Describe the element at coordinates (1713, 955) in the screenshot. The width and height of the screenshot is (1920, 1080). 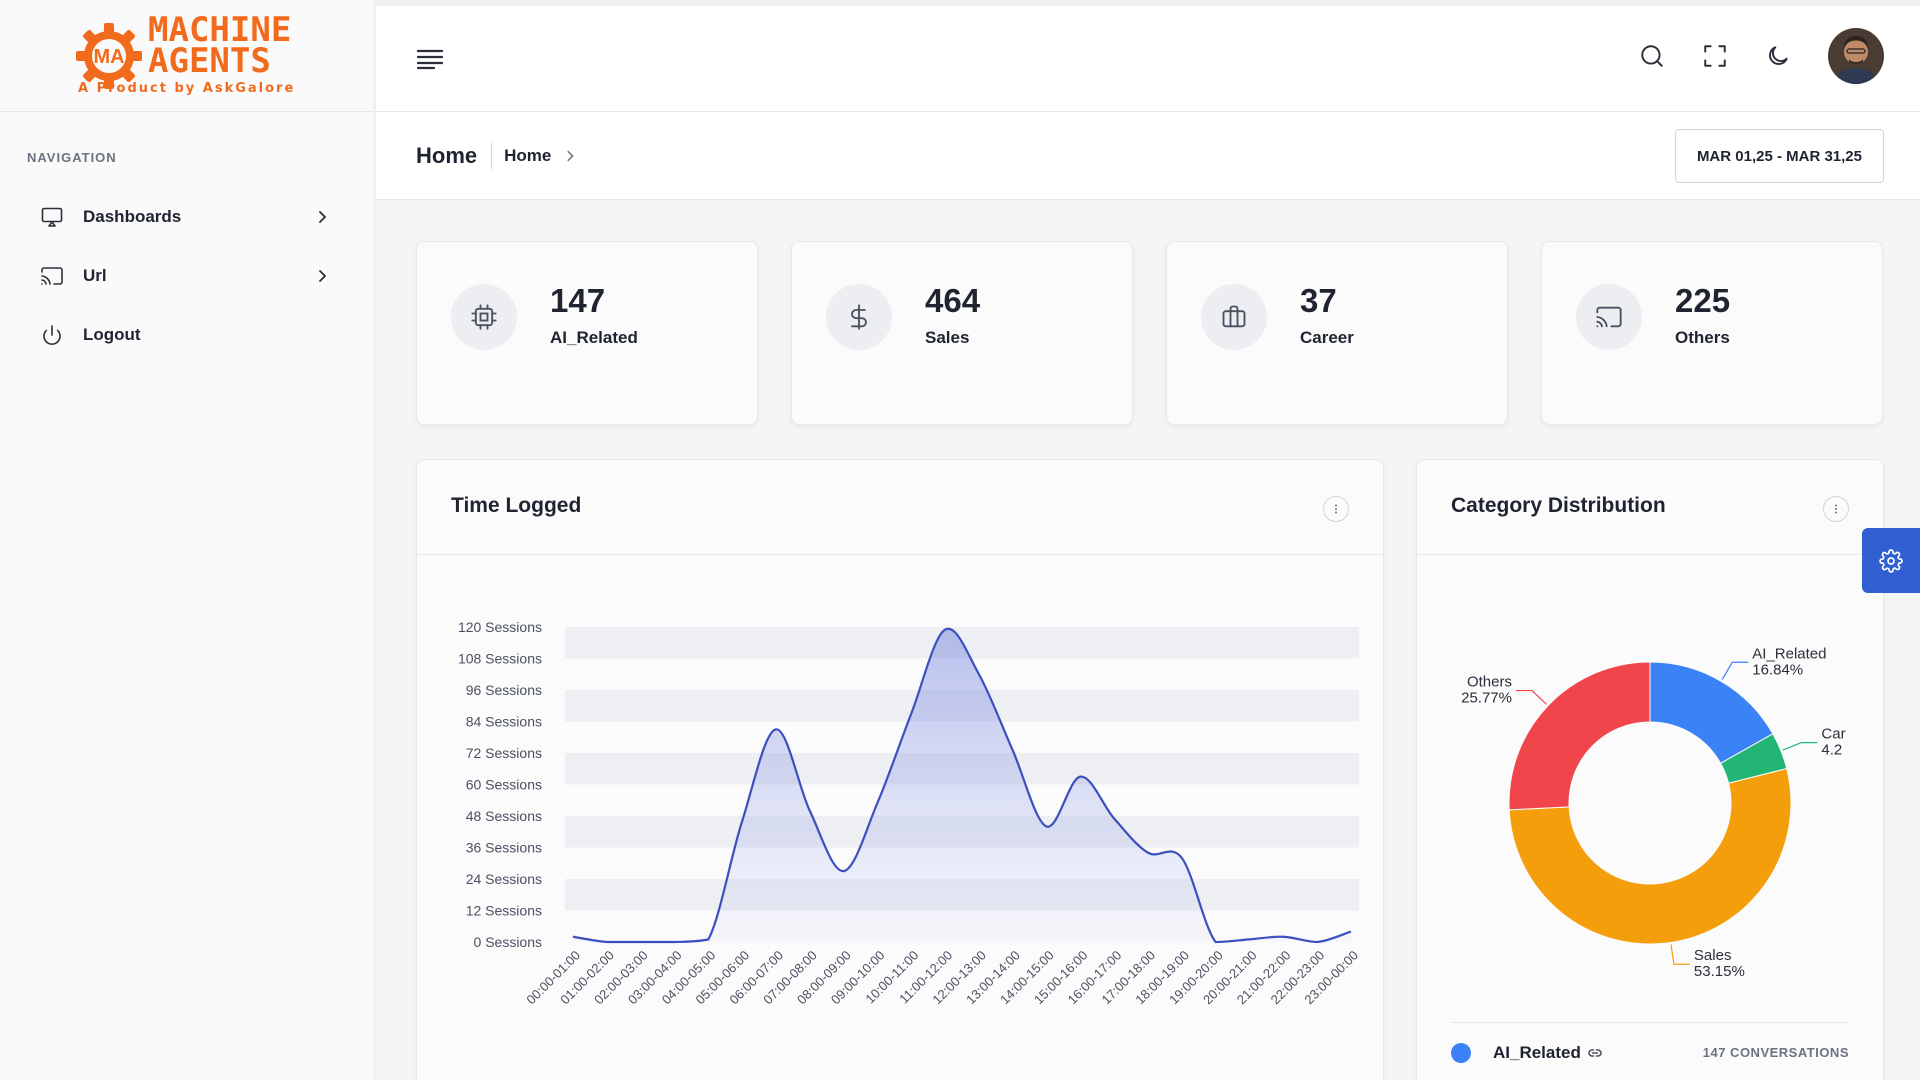
I see `slice-label: Sales` at that location.